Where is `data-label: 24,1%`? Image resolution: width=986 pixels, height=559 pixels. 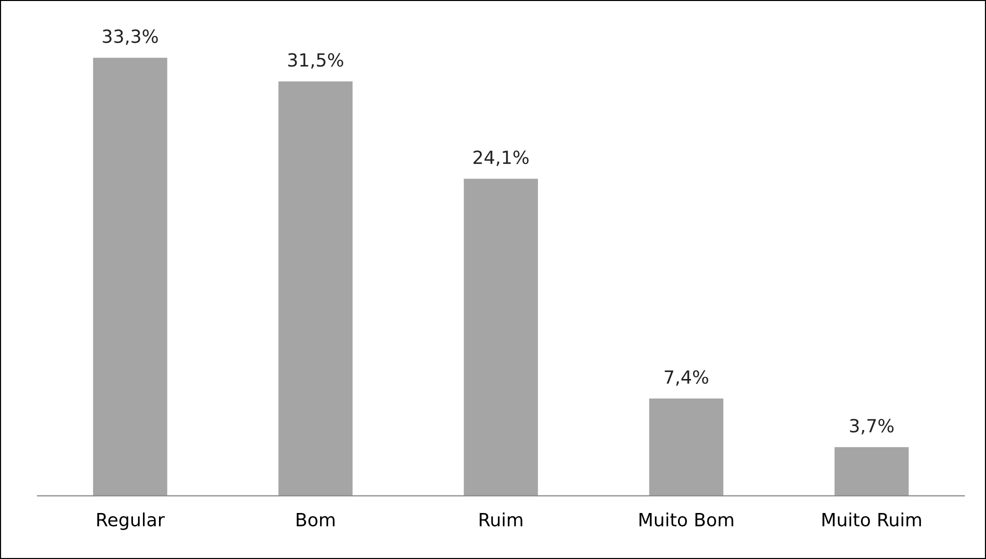 data-label: 24,1% is located at coordinates (501, 158).